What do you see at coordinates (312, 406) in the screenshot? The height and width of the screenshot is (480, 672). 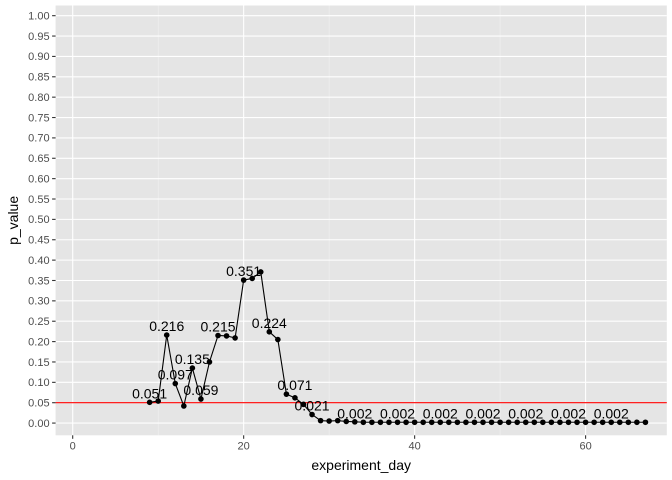 I see `data-label: 0.021` at bounding box center [312, 406].